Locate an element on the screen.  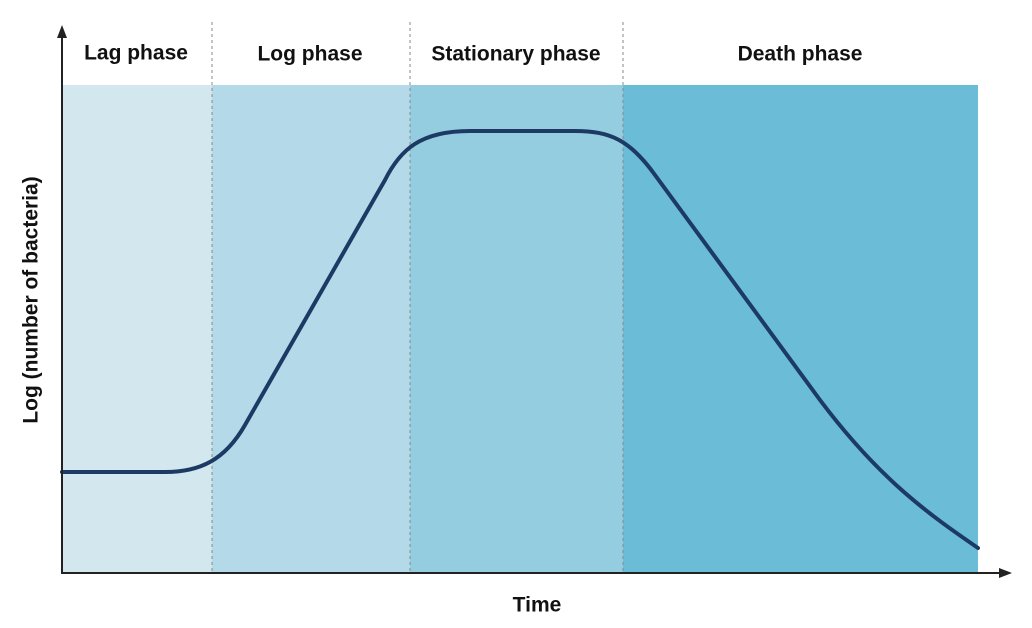
log-region is located at coordinates (311, 329).